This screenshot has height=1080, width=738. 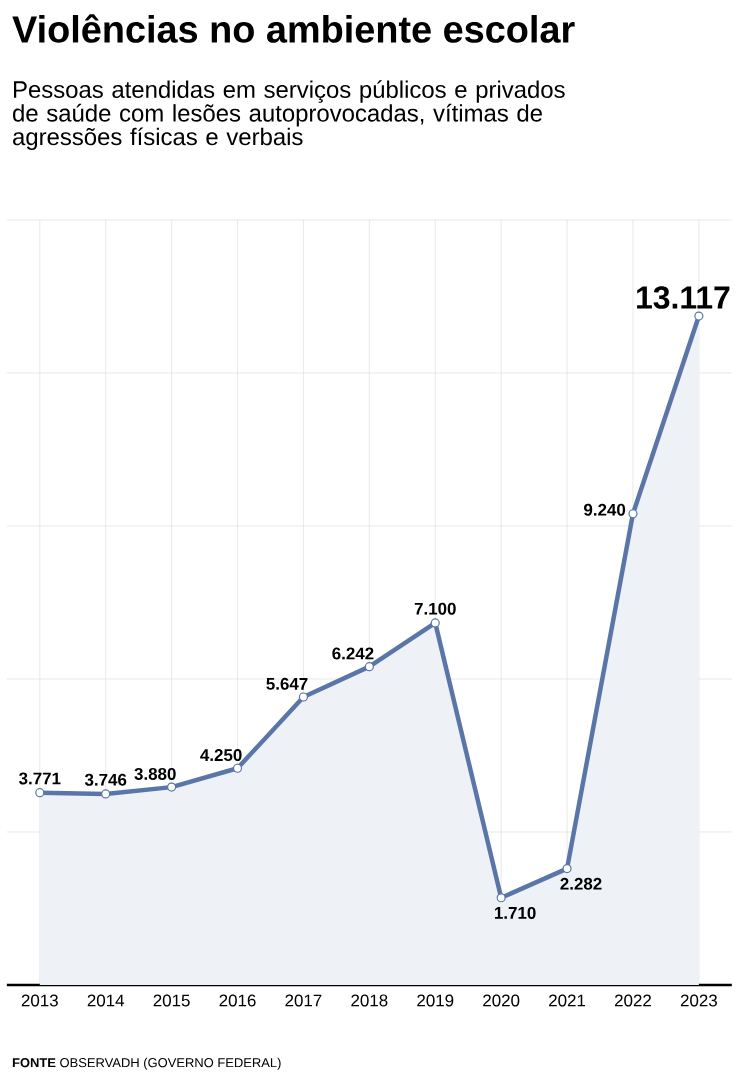 What do you see at coordinates (106, 1000) in the screenshot?
I see `x-tick-label: 2014` at bounding box center [106, 1000].